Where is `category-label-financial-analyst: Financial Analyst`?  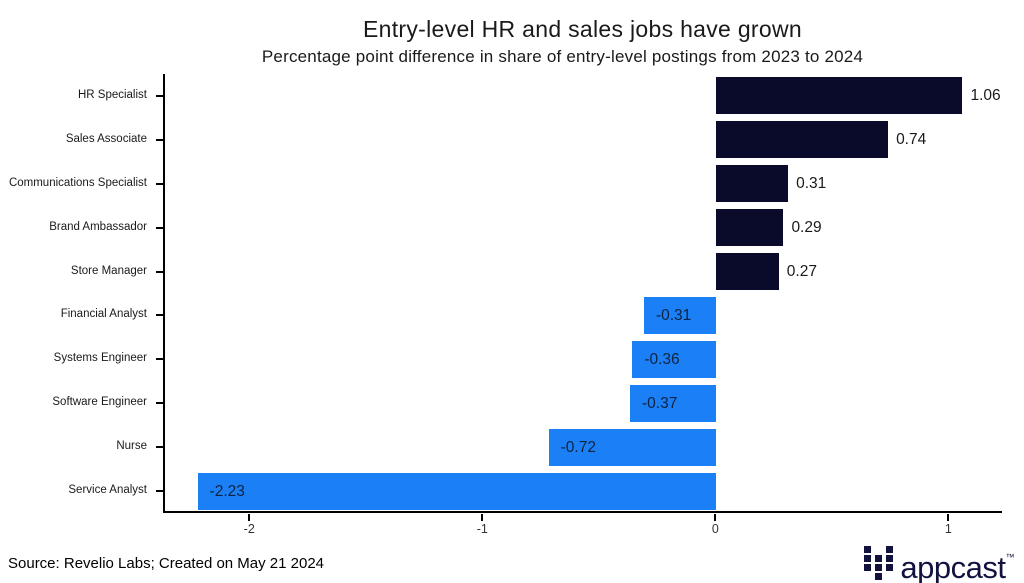 category-label-financial-analyst: Financial Analyst is located at coordinates (103, 314).